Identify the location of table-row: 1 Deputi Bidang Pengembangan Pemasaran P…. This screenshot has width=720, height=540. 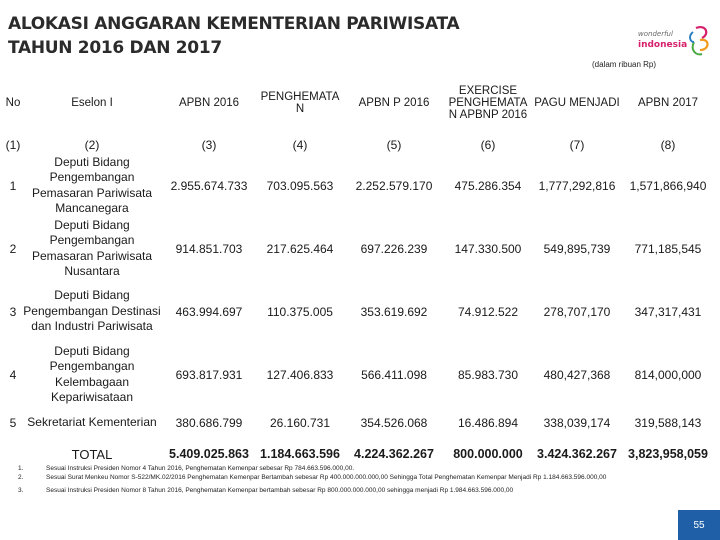
(359, 185).